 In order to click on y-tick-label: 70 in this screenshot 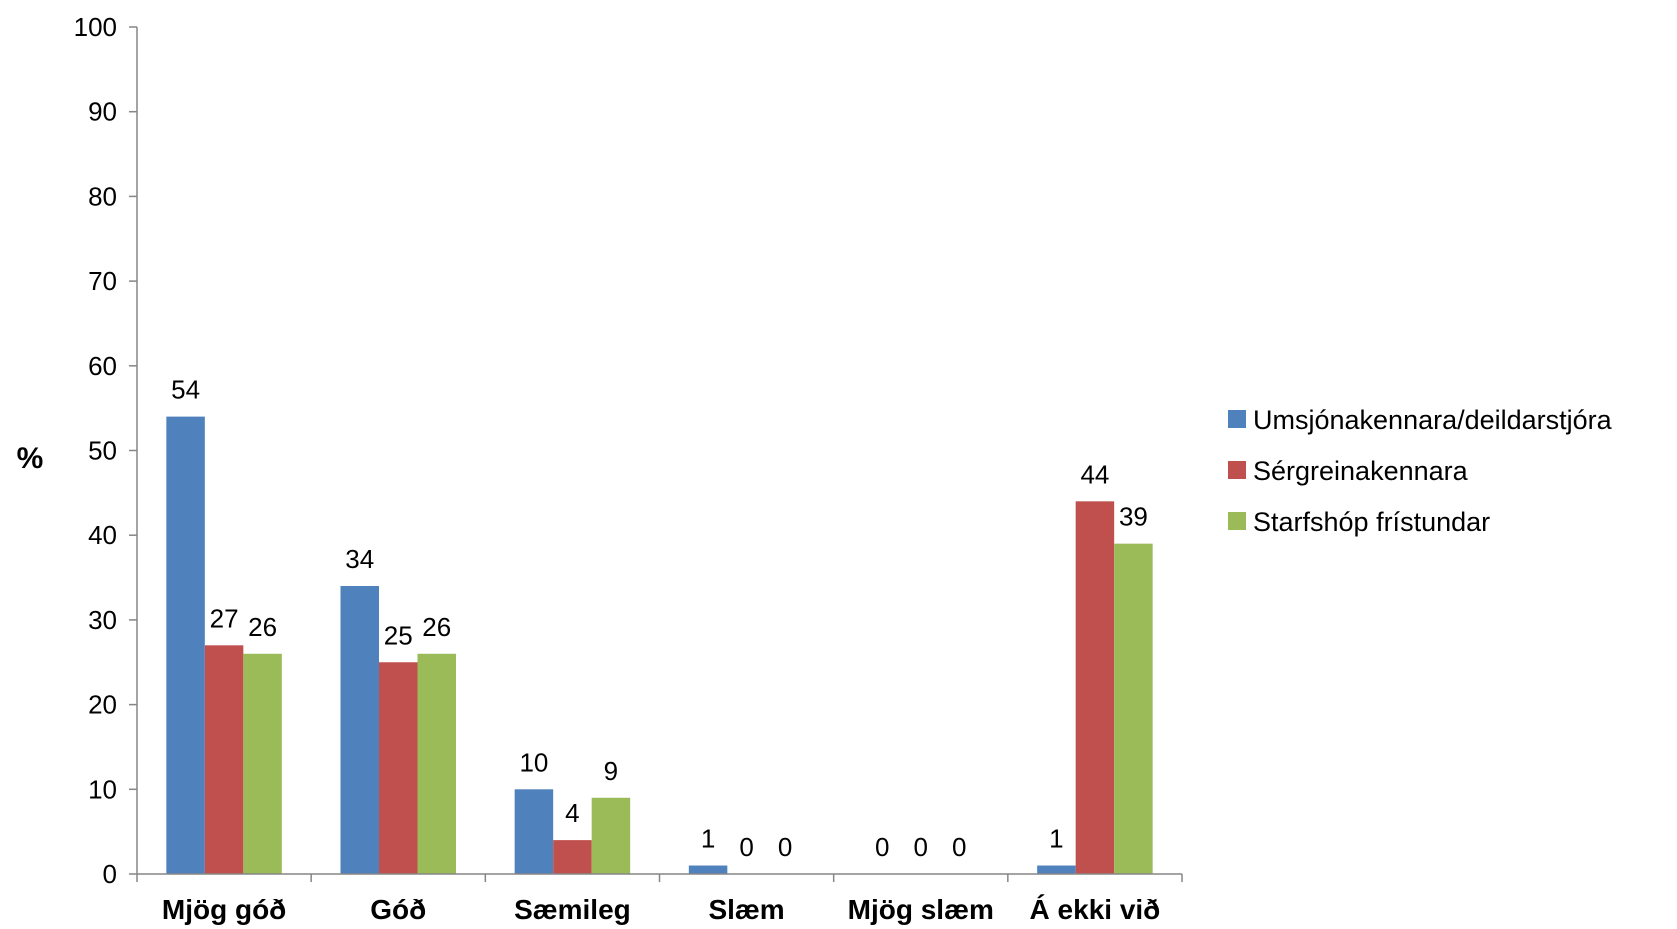, I will do `click(102, 281)`.